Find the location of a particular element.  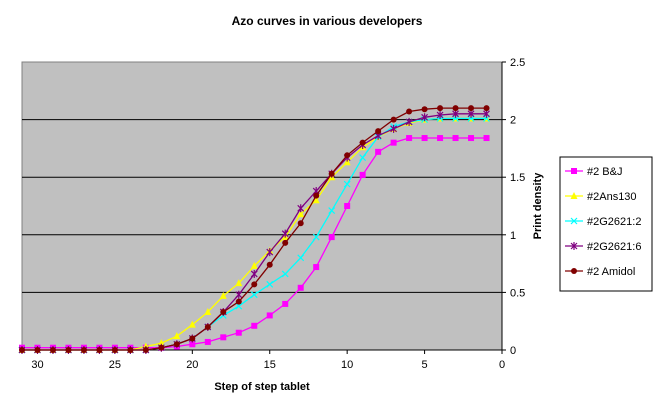

x-tick-label: 30 is located at coordinates (37, 365).